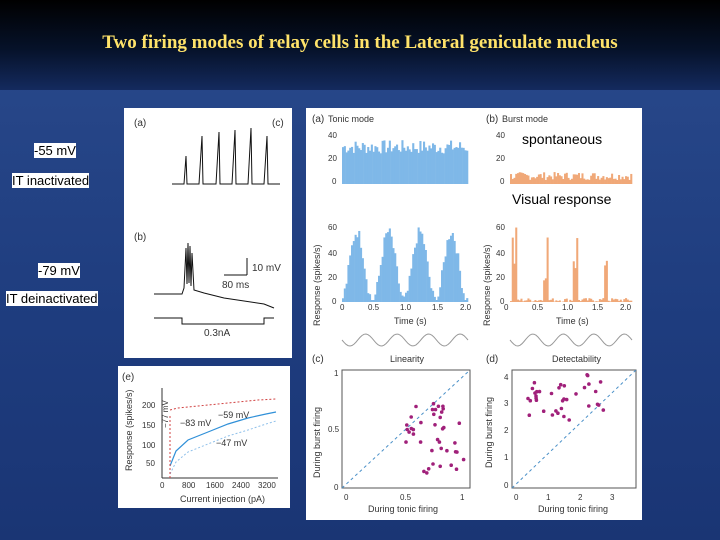 The height and width of the screenshot is (540, 720). I want to click on c-ytick-1: 1, so click(336, 373).